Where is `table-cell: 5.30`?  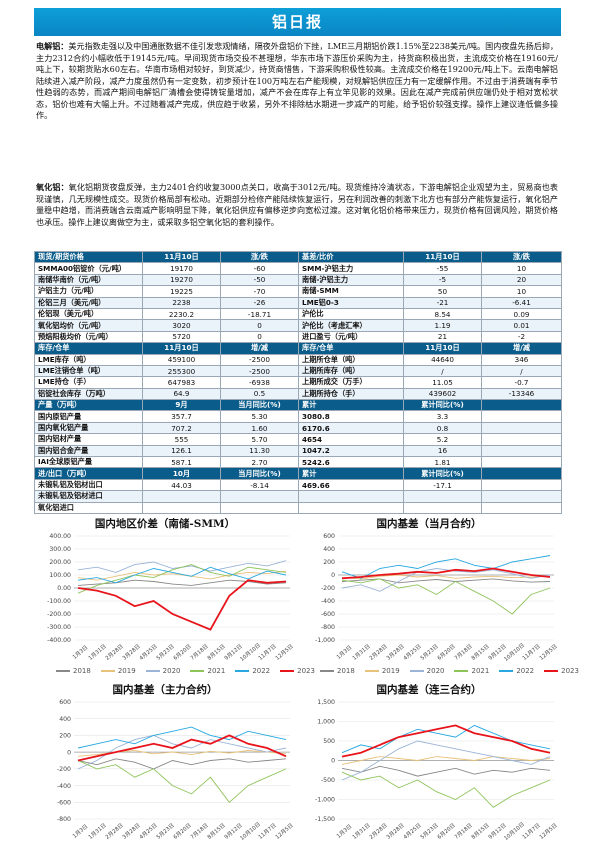 table-cell: 5.30 is located at coordinates (259, 416).